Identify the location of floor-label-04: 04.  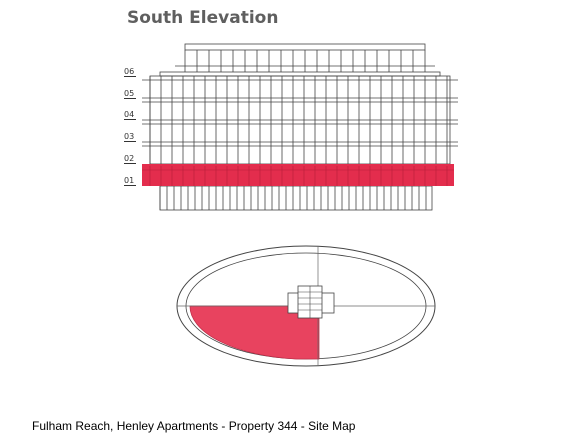
(130, 115).